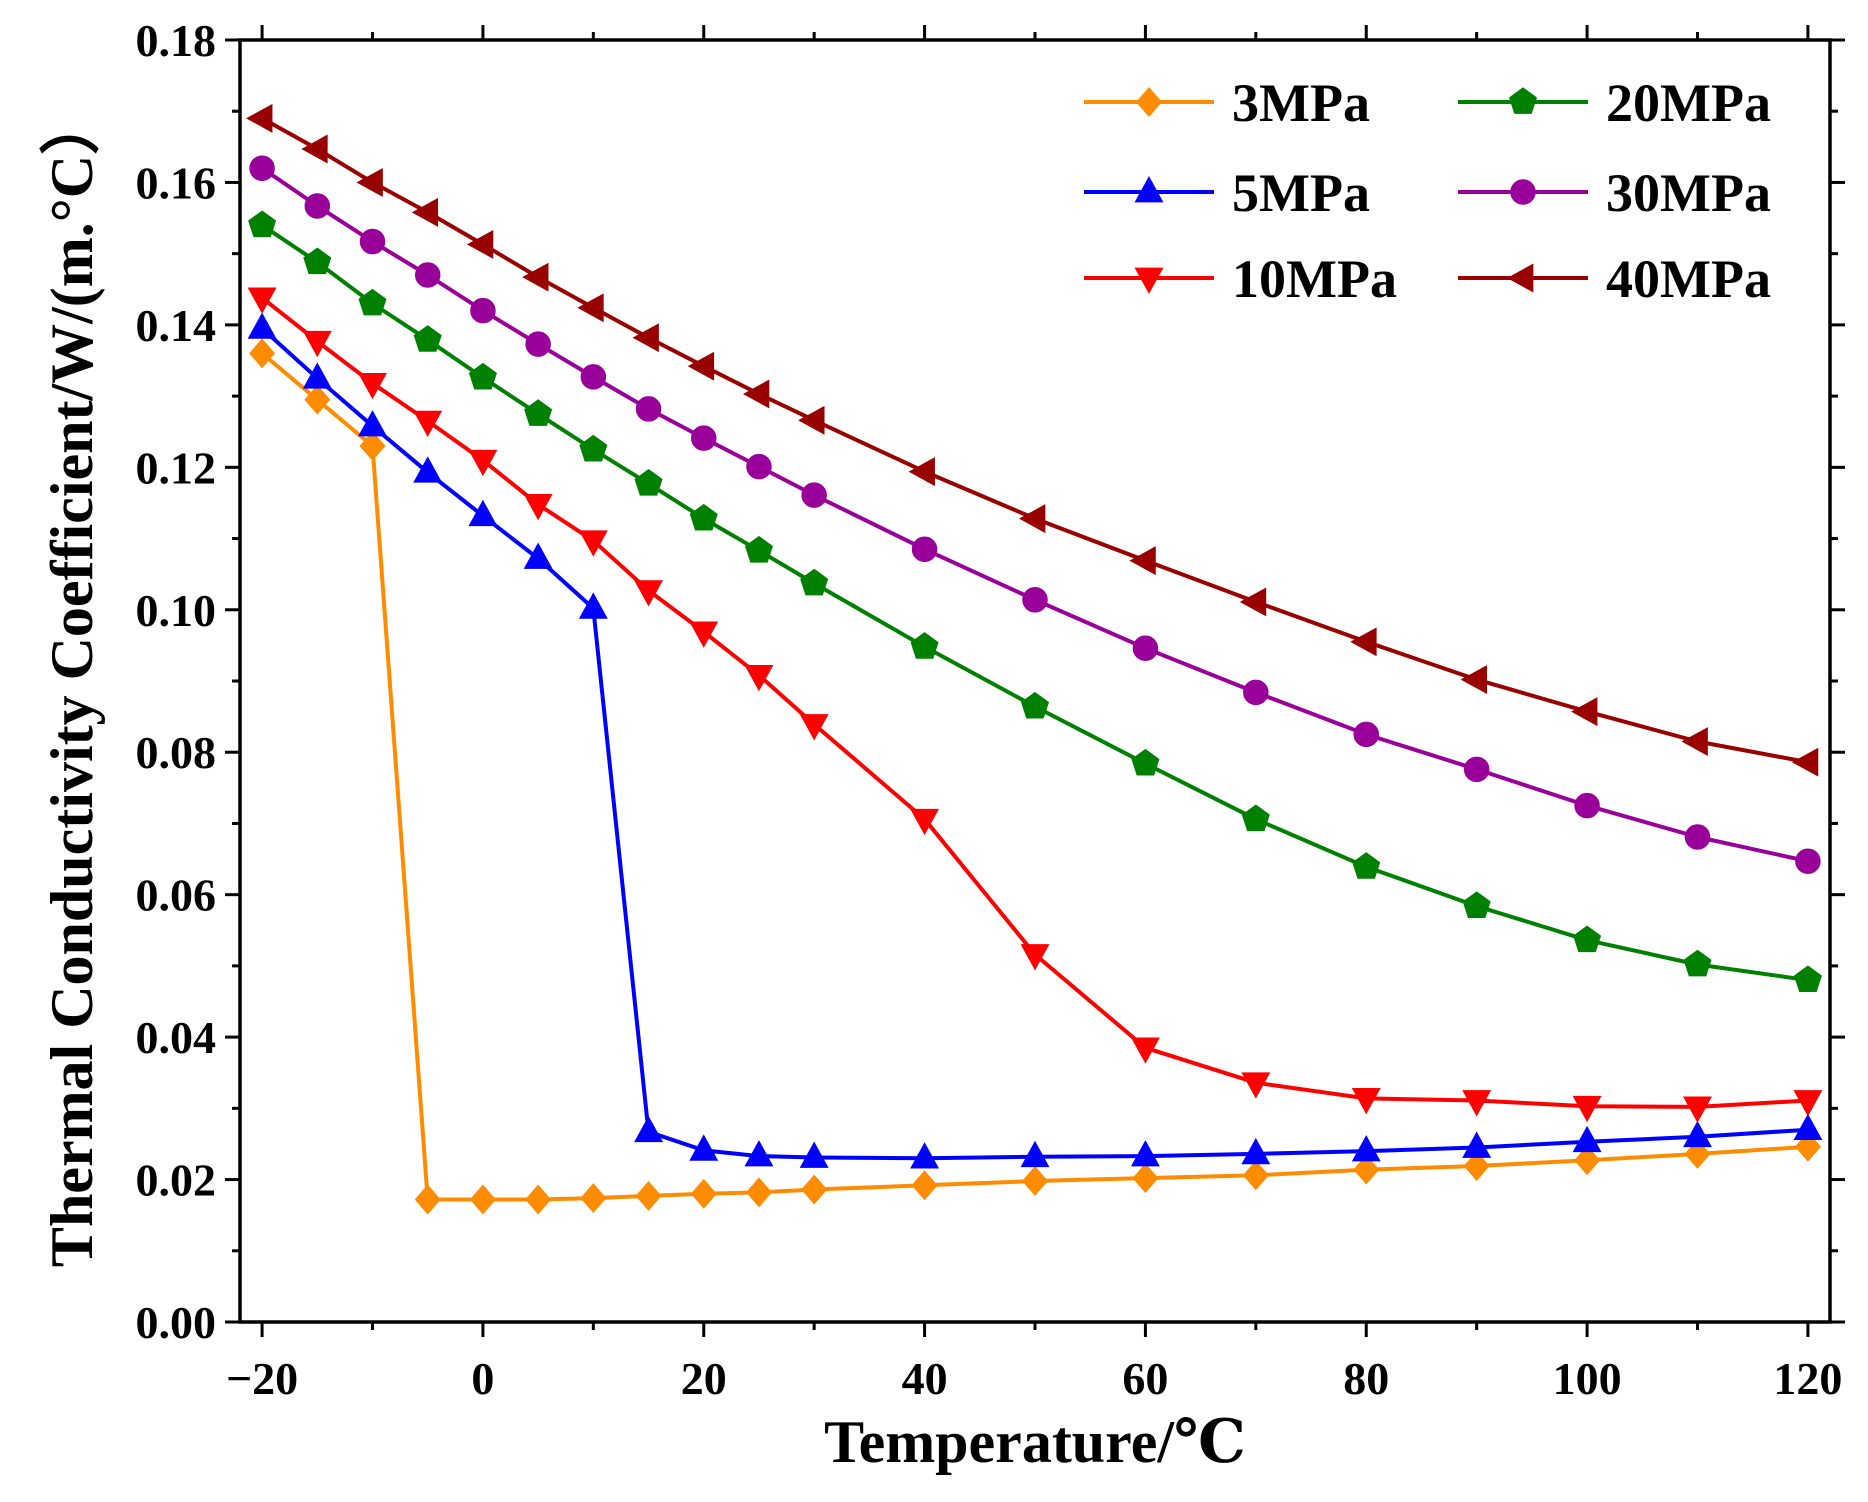 The image size is (1868, 1502). Describe the element at coordinates (1366, 1378) in the screenshot. I see `x-tick-label: 80` at that location.